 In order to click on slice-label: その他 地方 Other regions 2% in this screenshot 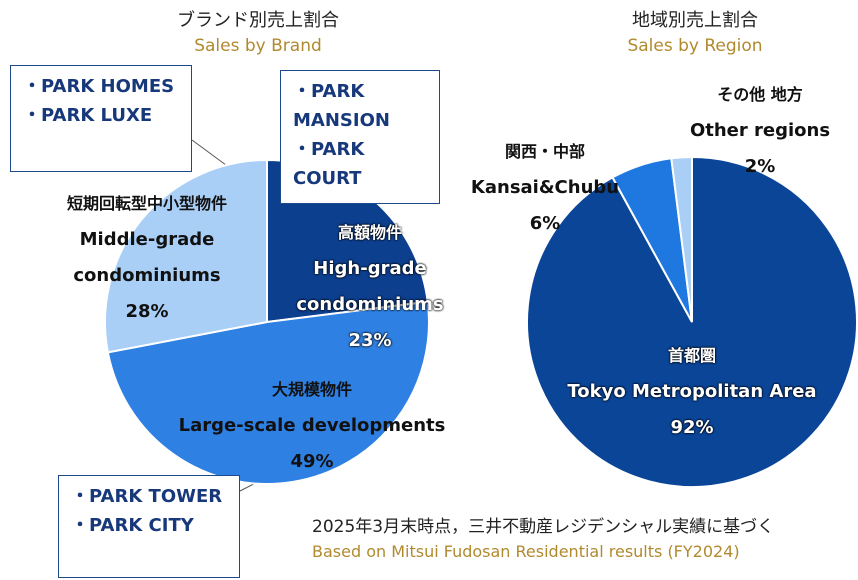, I will do `click(760, 131)`.